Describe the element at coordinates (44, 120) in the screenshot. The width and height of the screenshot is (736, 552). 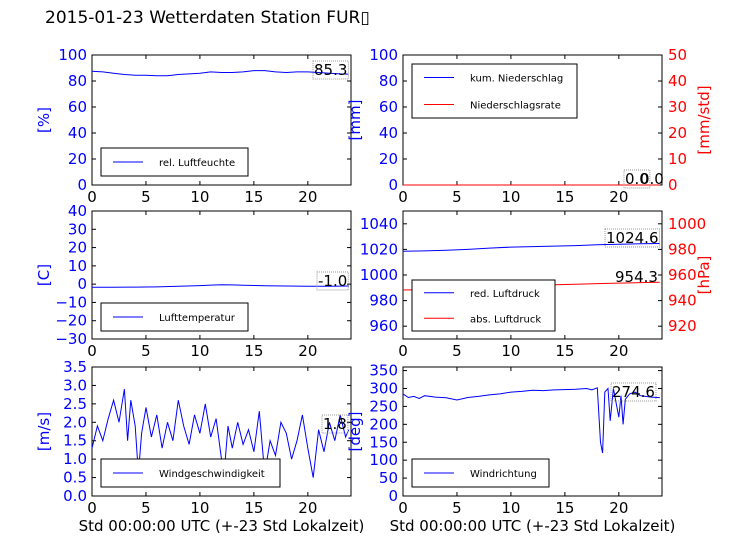
I see `humidity-ylabel: [%]` at that location.